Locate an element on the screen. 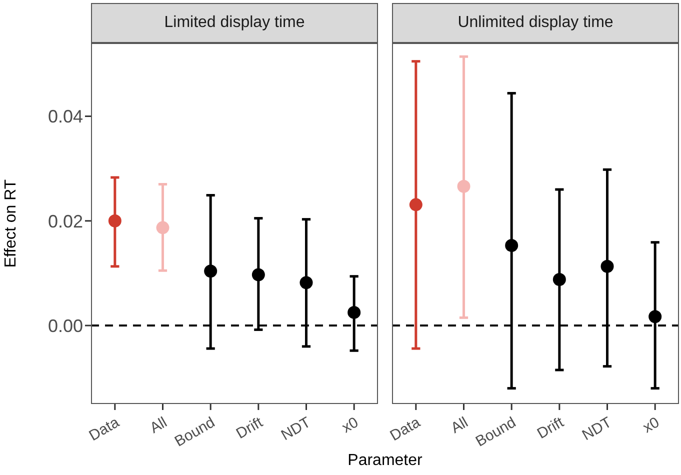  y-axis-title: Effect on RT is located at coordinates (11, 223).